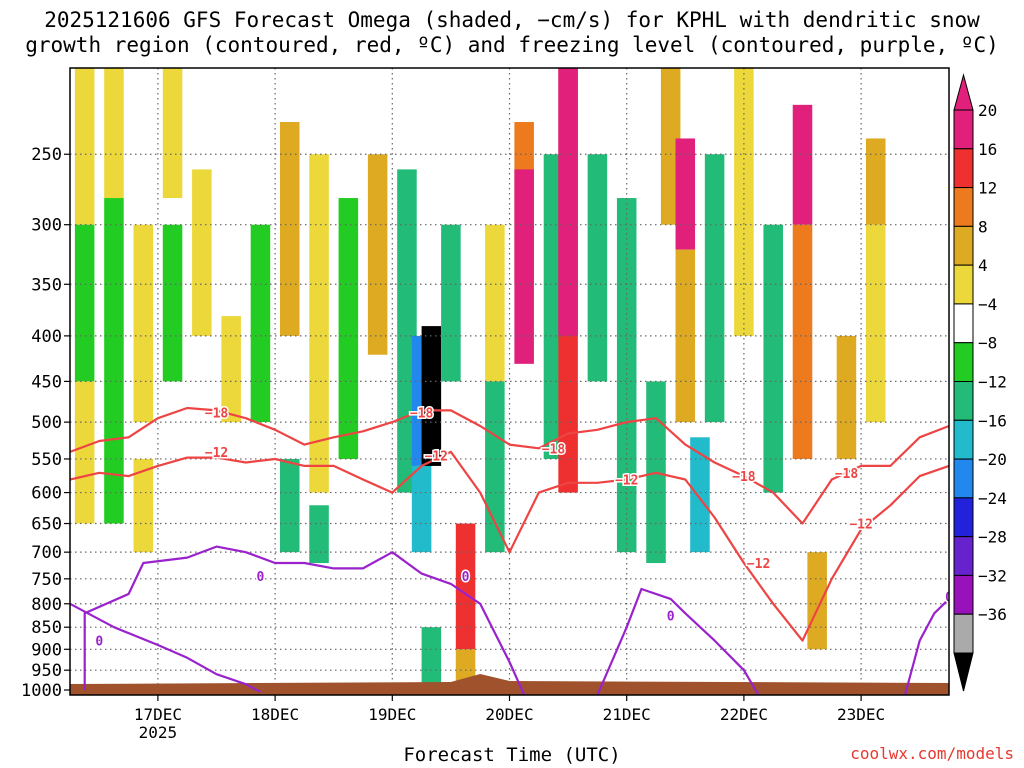 This screenshot has width=1024, height=768. Describe the element at coordinates (509, 684) in the screenshot. I see `terrain-surface` at that location.